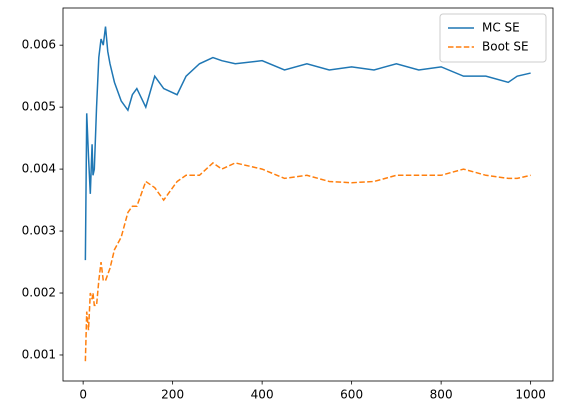 The height and width of the screenshot is (413, 565). What do you see at coordinates (39, 231) in the screenshot?
I see `y-tick-label: 0.003` at bounding box center [39, 231].